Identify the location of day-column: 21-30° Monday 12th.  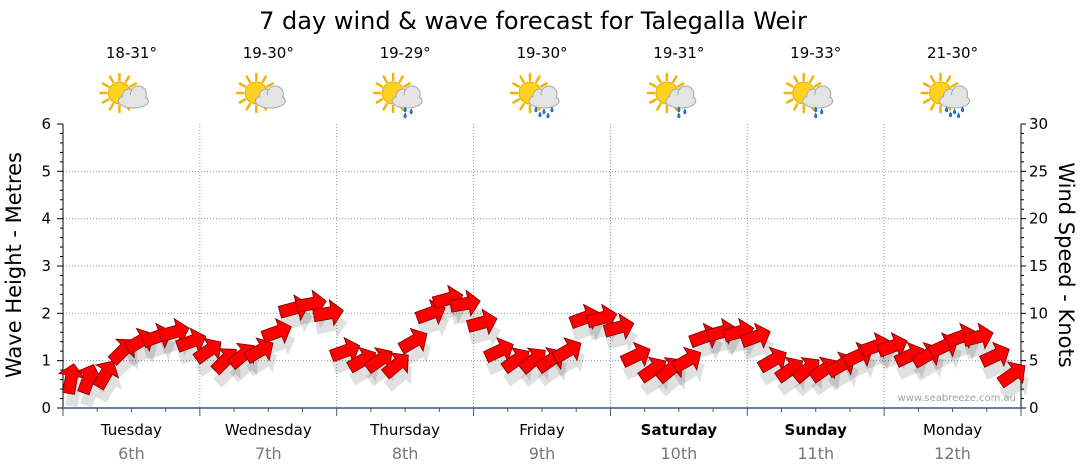
(951, 253).